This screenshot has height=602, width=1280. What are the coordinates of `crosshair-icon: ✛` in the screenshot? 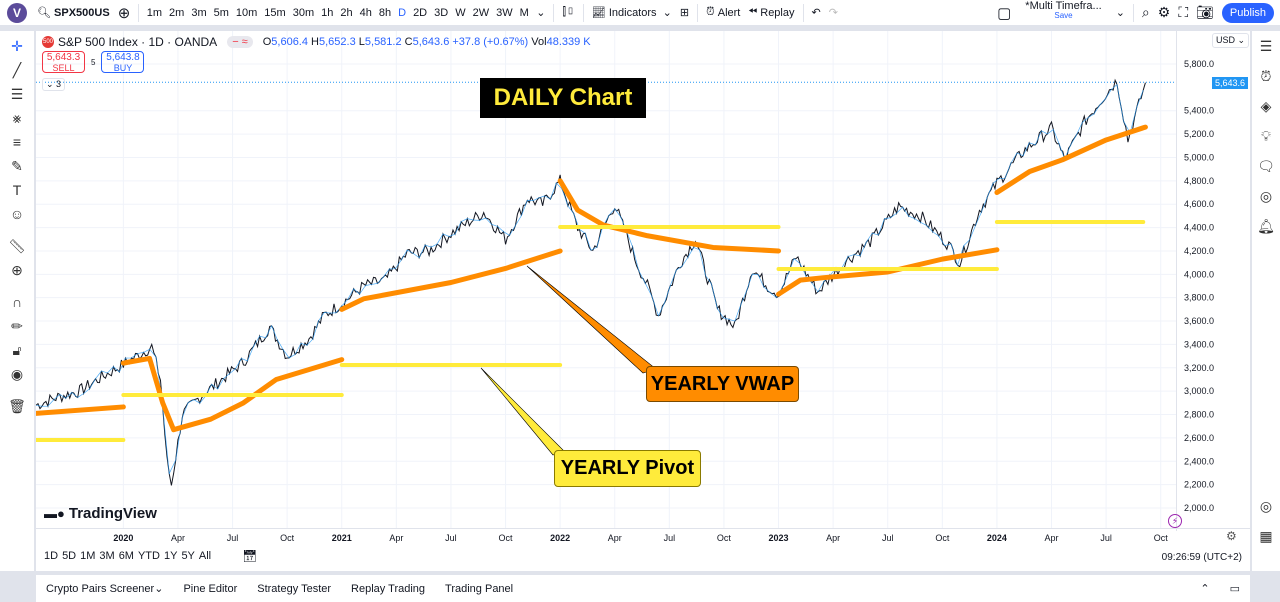 It's located at (17, 45).